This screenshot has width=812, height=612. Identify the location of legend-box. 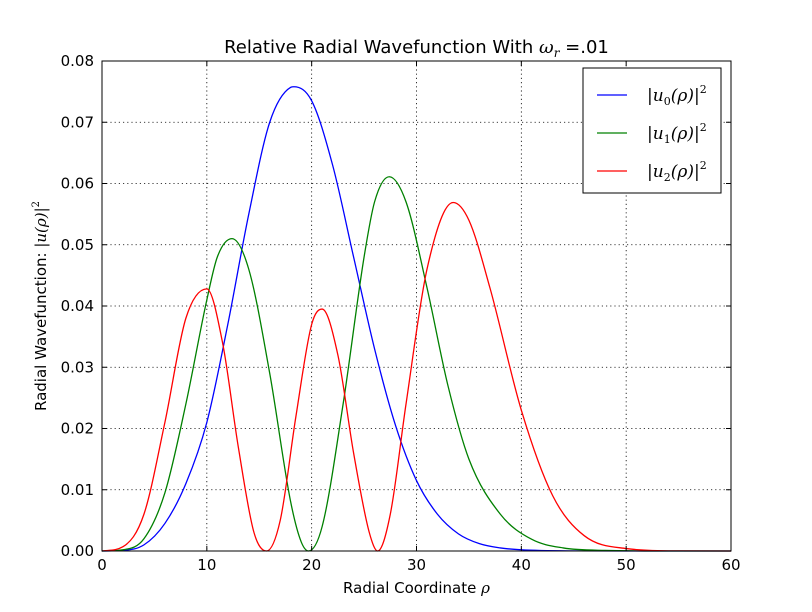
(652, 130).